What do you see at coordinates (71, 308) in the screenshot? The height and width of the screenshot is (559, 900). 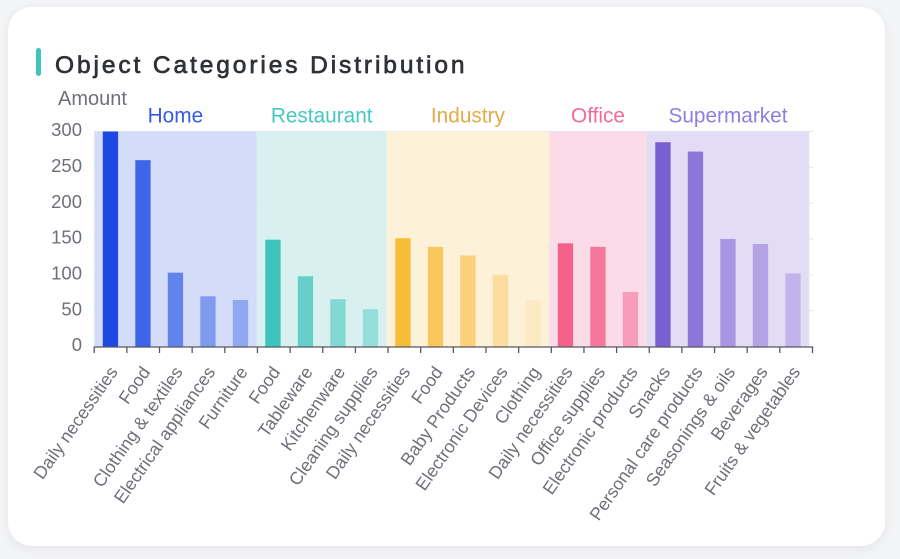 I see `svg-text: 50` at bounding box center [71, 308].